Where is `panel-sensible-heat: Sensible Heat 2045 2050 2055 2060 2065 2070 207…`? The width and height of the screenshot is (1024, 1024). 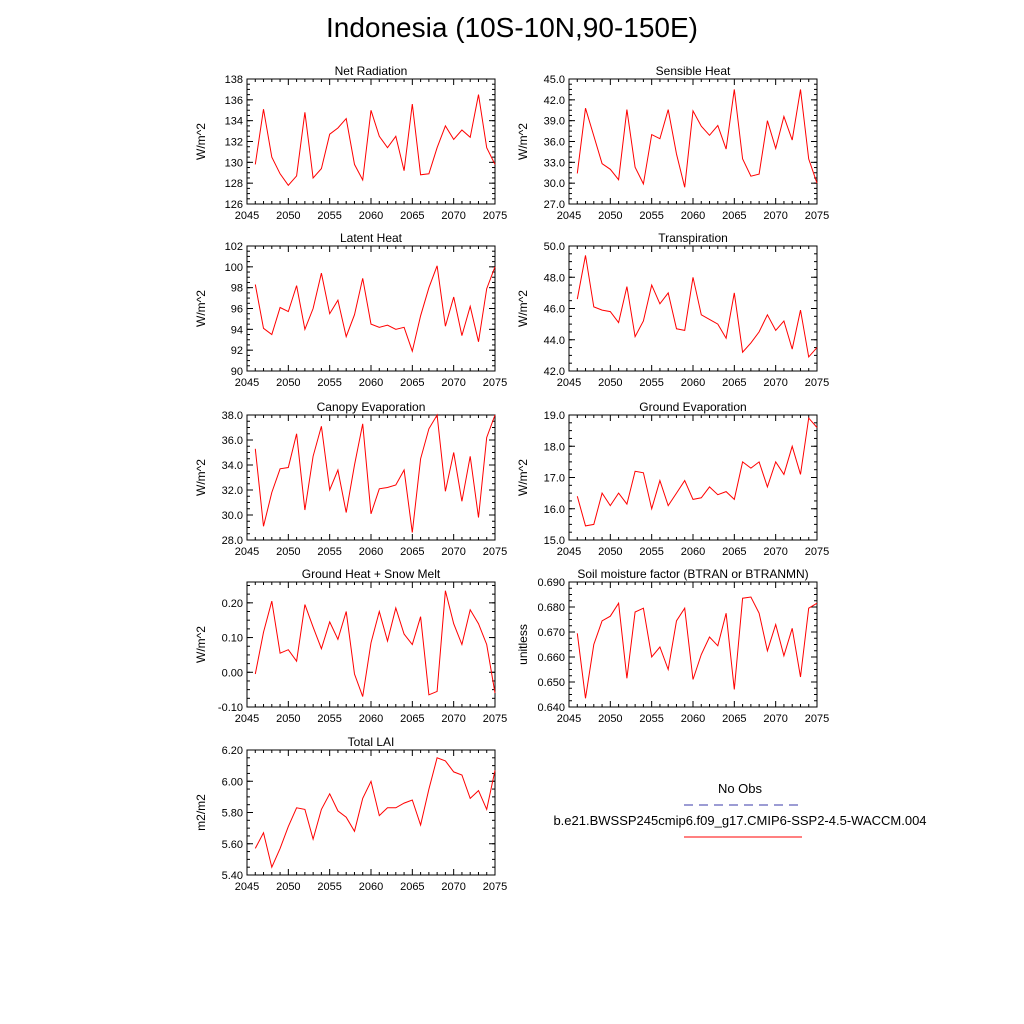
panel-sensible-heat: Sensible Heat 2045 2050 2055 2060 2065 2070 207… is located at coordinates (672, 143).